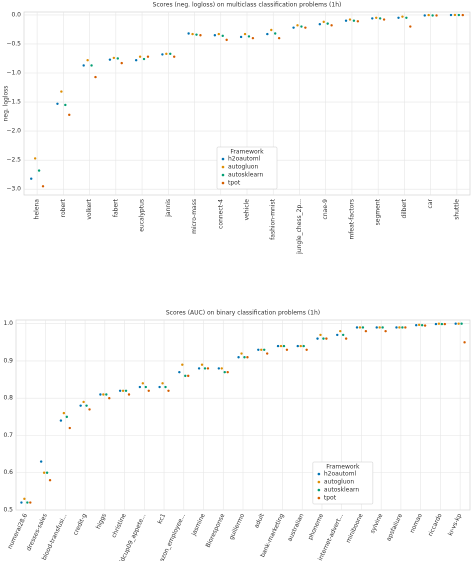 The width and height of the screenshot is (474, 561). Describe the element at coordinates (220, 214) in the screenshot. I see `x-tick-label: connect-4` at that location.